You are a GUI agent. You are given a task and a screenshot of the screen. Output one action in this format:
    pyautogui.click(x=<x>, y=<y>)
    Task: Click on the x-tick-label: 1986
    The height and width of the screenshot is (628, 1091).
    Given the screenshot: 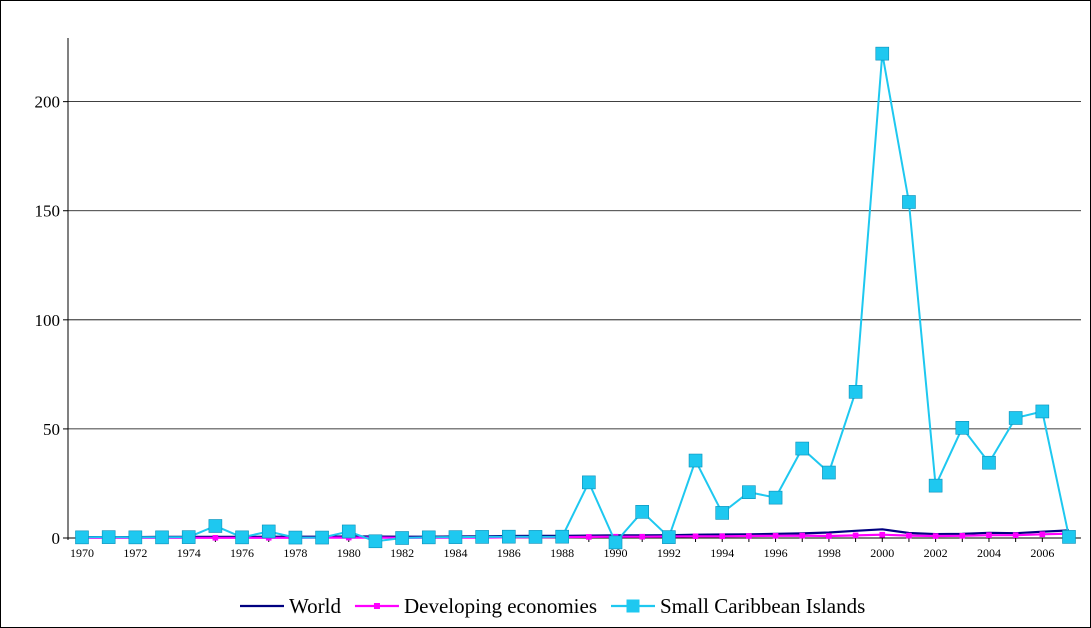 What is the action you would take?
    pyautogui.click(x=509, y=553)
    